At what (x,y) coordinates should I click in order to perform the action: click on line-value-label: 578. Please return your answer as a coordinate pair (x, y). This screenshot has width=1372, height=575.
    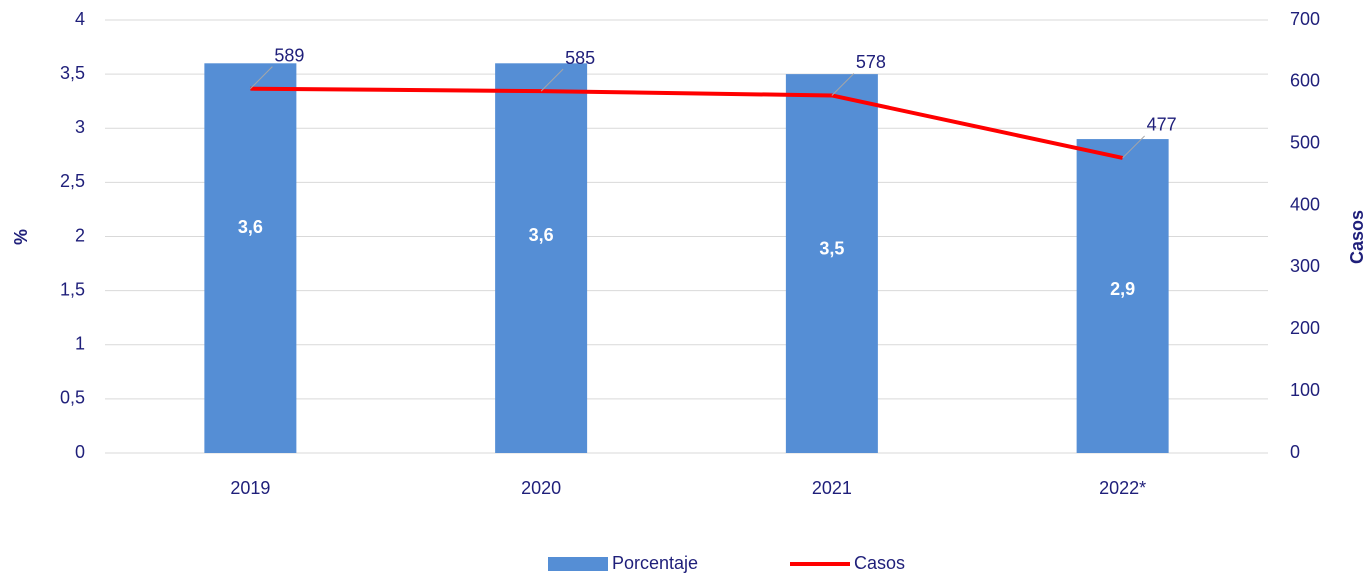
    Looking at the image, I should click on (871, 62).